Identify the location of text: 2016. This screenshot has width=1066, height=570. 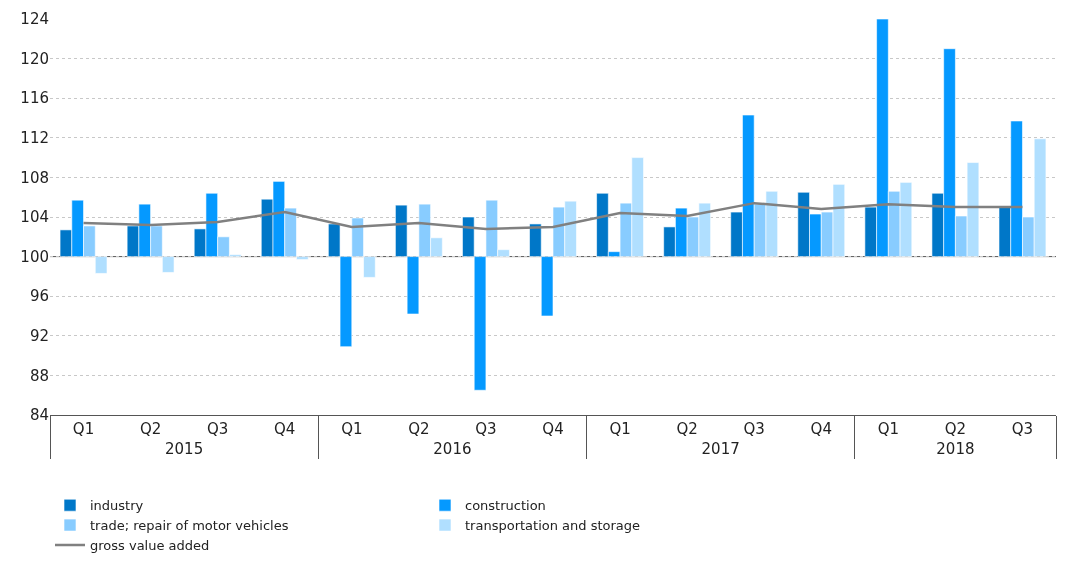
(452, 449).